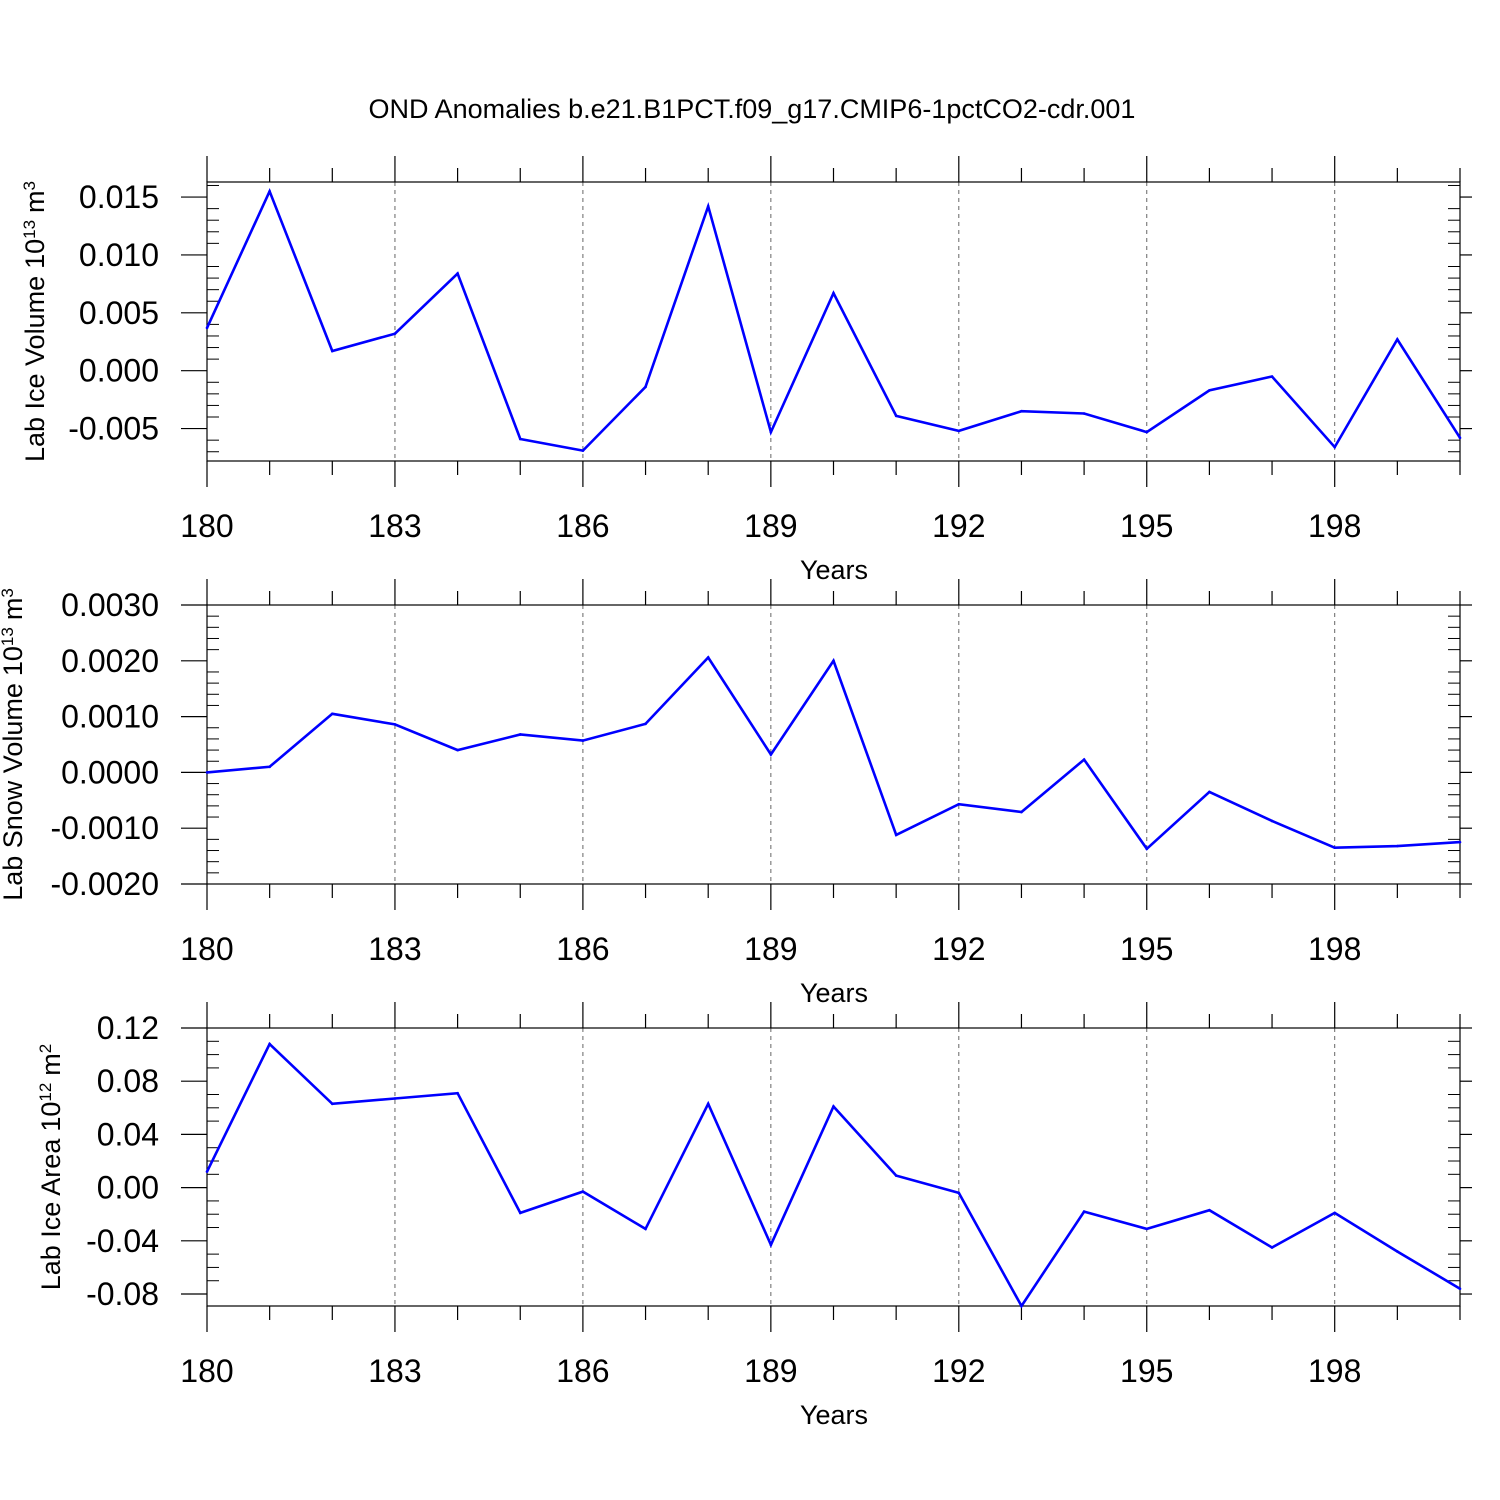 The width and height of the screenshot is (1500, 1500). What do you see at coordinates (113, 429) in the screenshot?
I see `y-tick-label: -0.005` at bounding box center [113, 429].